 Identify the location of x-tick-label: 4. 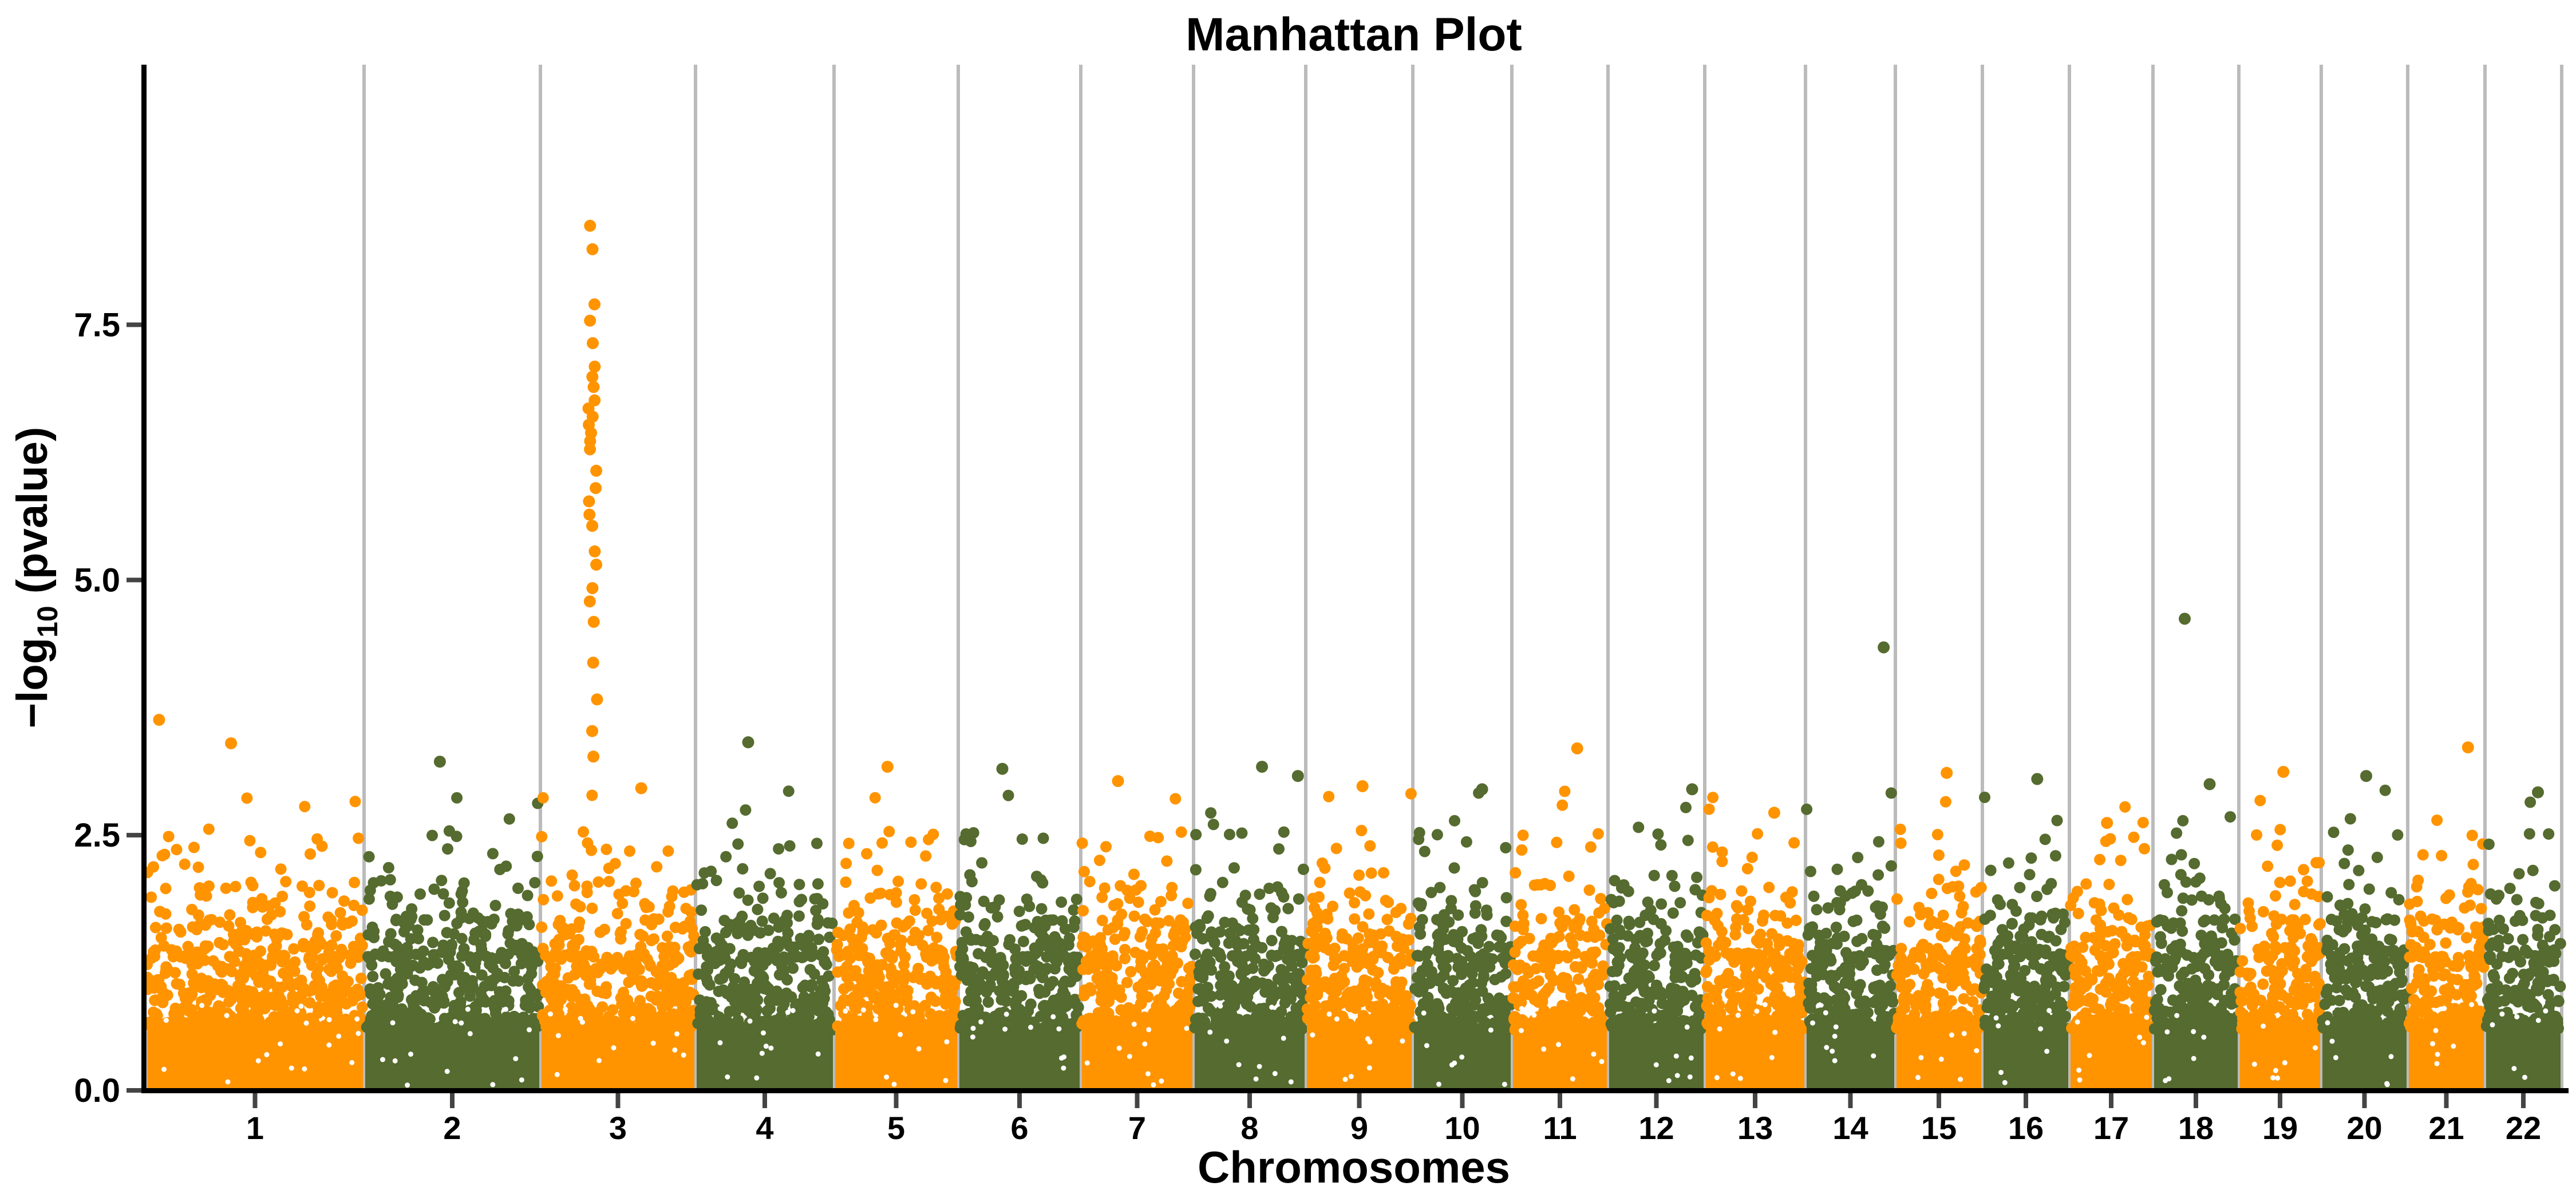
(764, 1128).